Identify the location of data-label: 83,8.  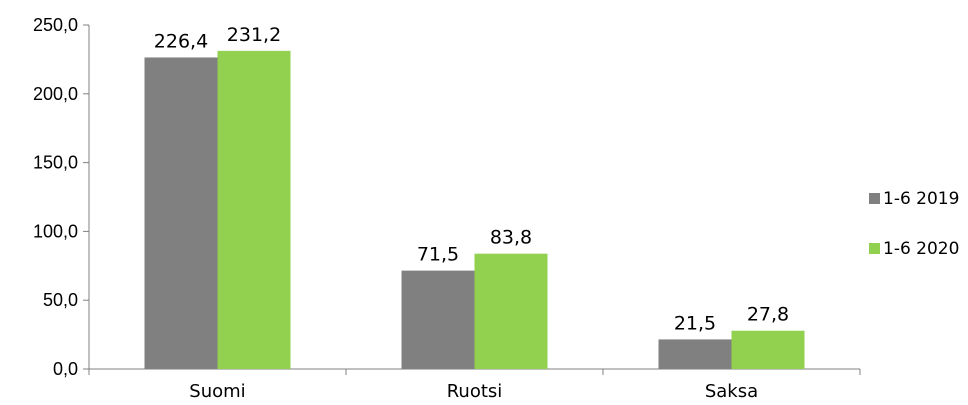
(511, 238).